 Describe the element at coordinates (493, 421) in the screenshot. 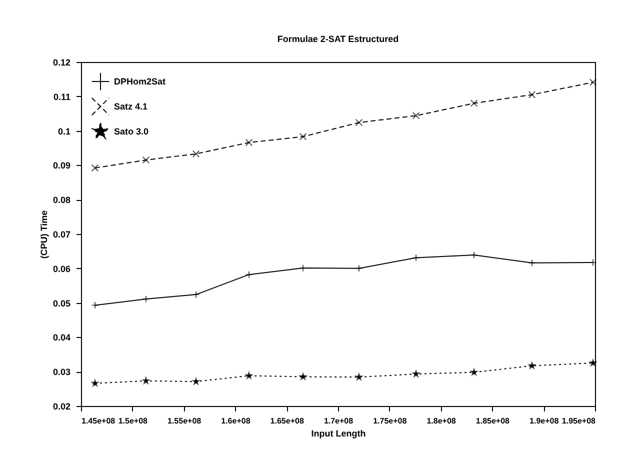

I see `x-tick-label: 1.85e+08` at that location.